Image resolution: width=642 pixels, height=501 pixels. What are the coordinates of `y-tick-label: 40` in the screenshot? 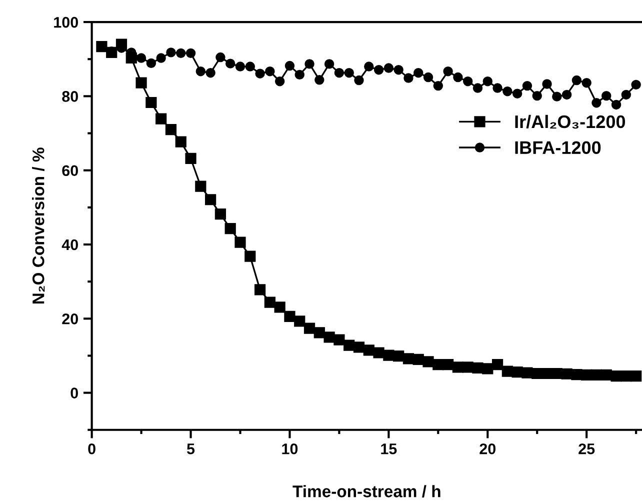 It's located at (70, 244).